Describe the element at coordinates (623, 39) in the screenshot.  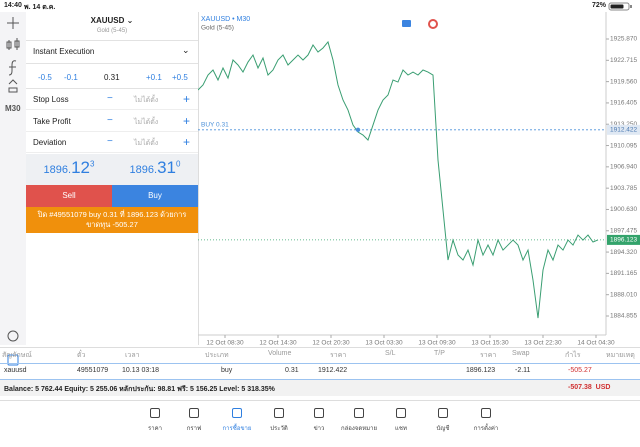
I see `y-tick-label: 1925.870` at that location.